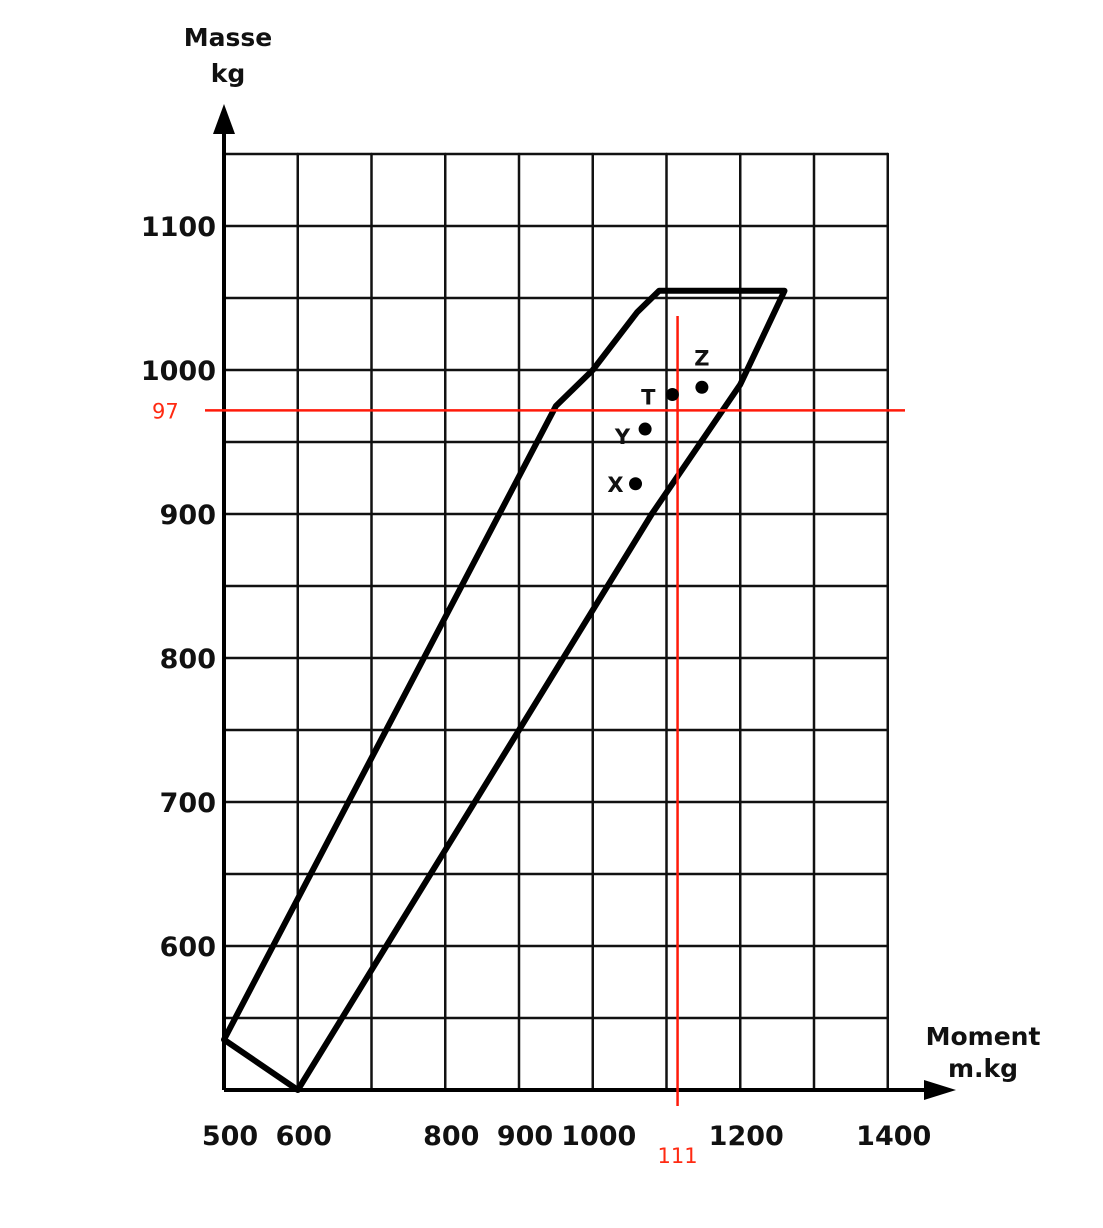 The height and width of the screenshot is (1228, 1103). I want to click on x-axis-title-line-1: Moment, so click(983, 1036).